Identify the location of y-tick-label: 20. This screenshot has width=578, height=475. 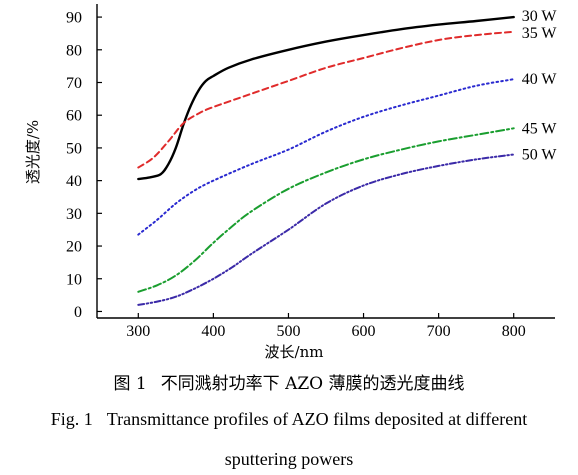
(74, 247).